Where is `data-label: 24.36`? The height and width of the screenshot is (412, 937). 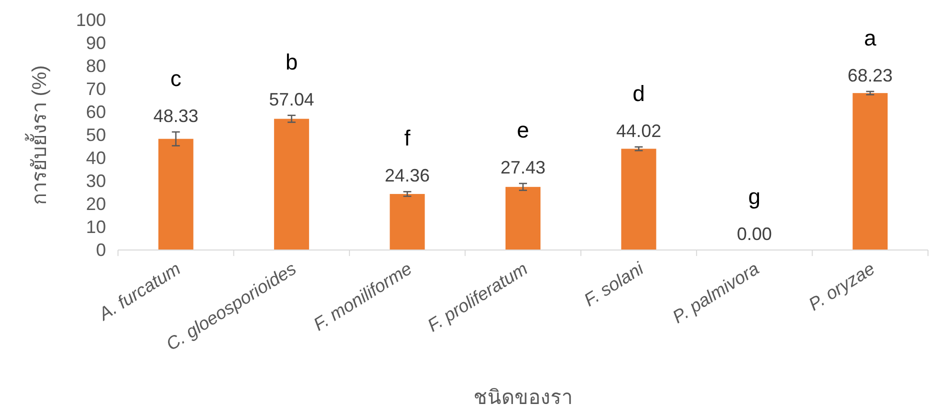
data-label: 24.36 is located at coordinates (407, 176).